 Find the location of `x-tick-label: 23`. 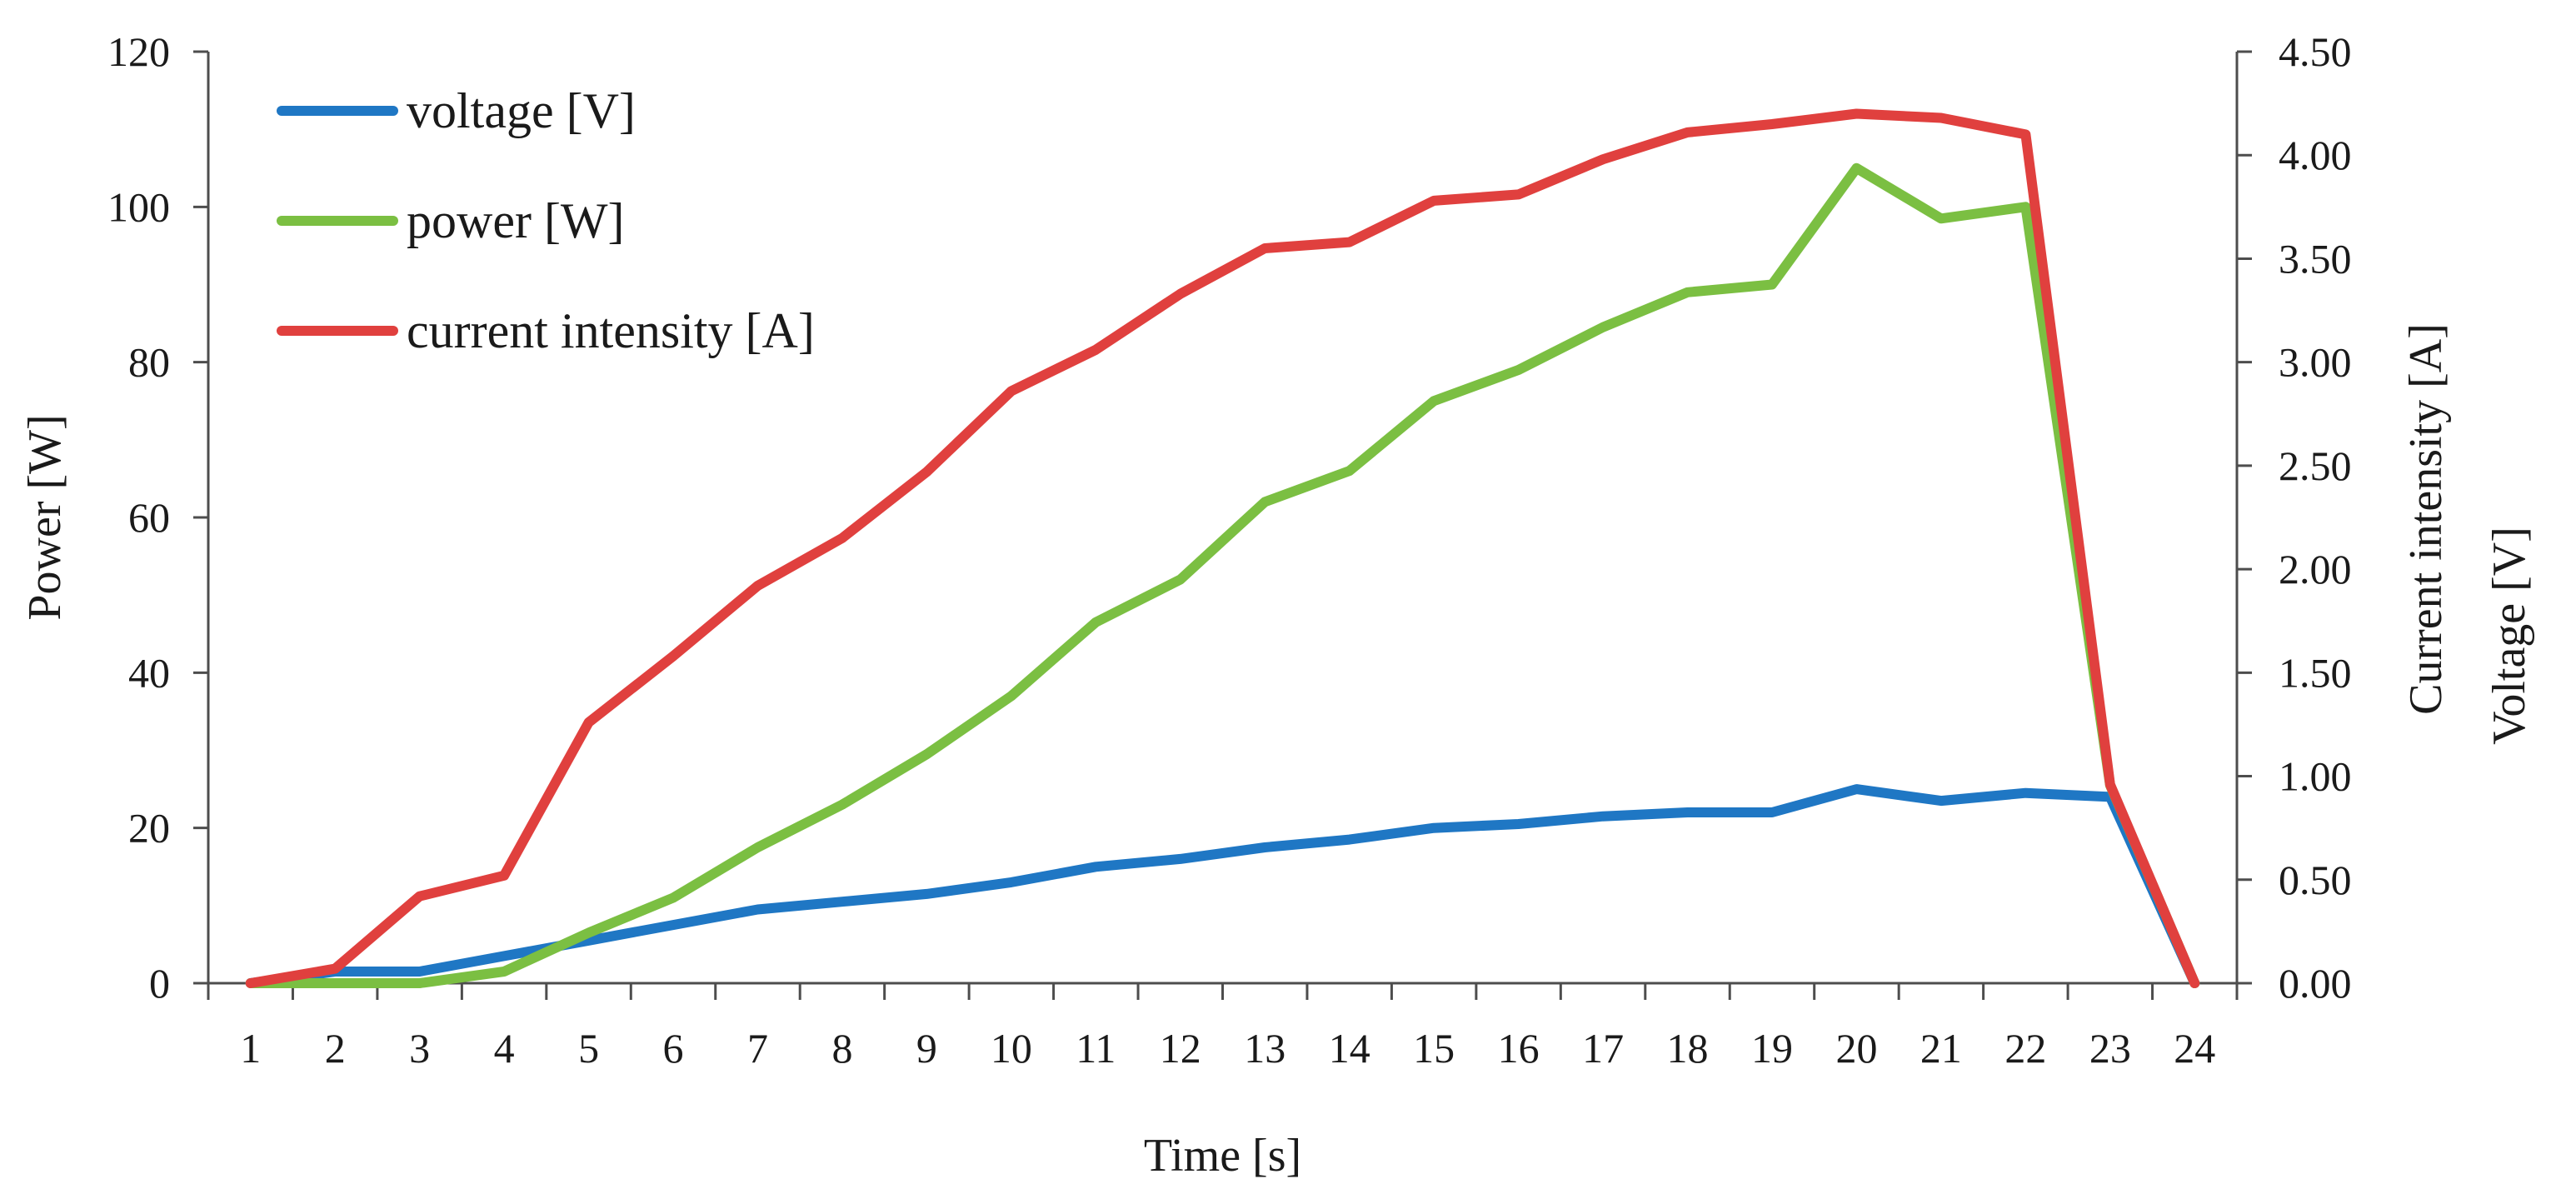

x-tick-label: 23 is located at coordinates (2110, 1048).